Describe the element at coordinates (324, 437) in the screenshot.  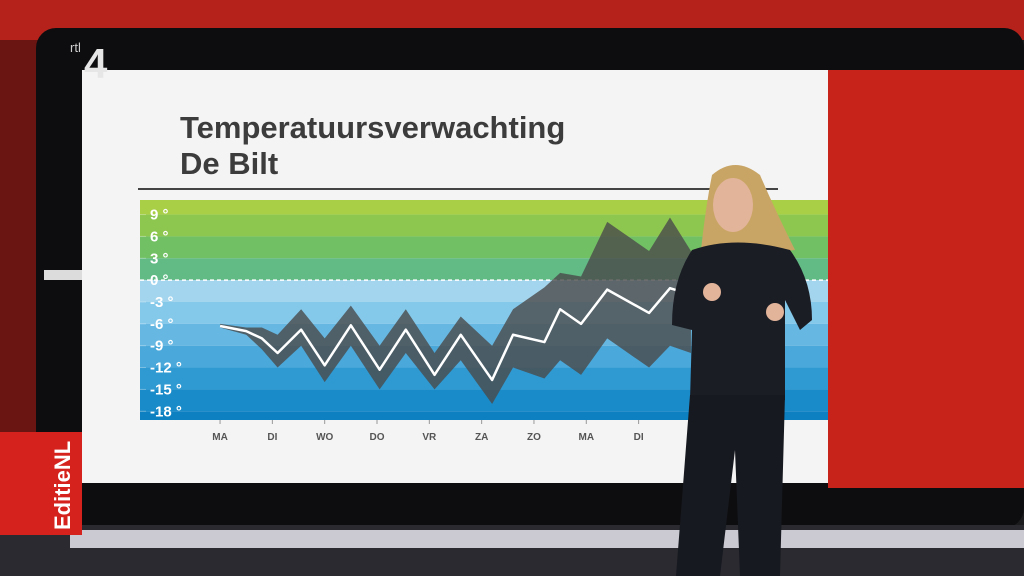
I see `x-tick-label: WO` at that location.